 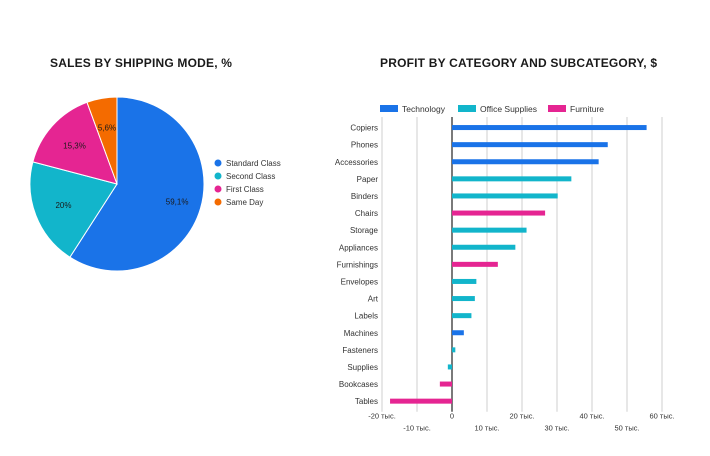 I want to click on bar-accessories, so click(x=525, y=162).